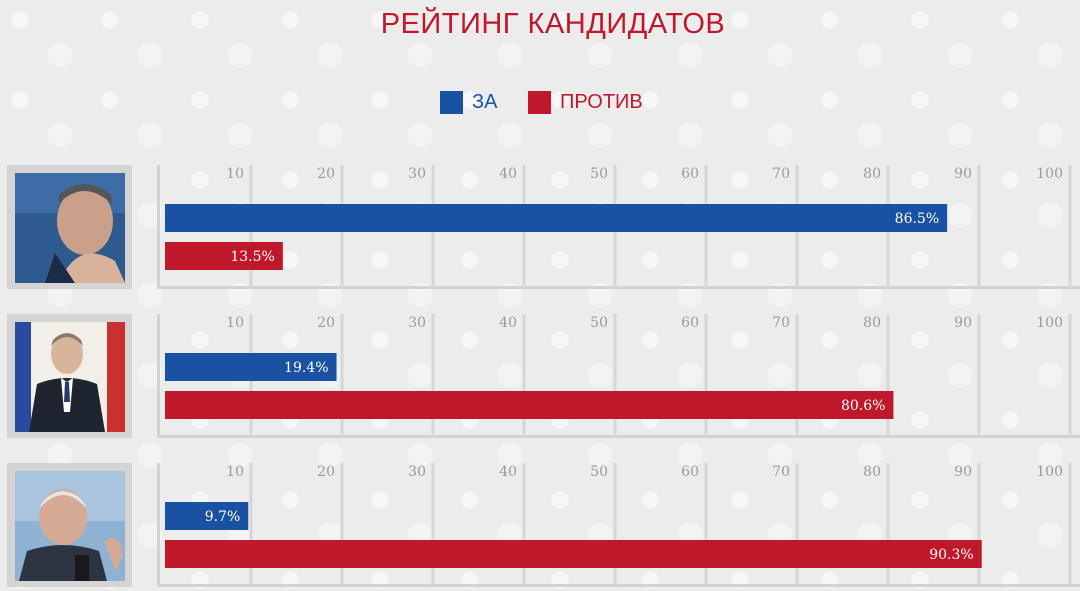  I want to click on legend-item-for: ЗА, so click(468, 102).